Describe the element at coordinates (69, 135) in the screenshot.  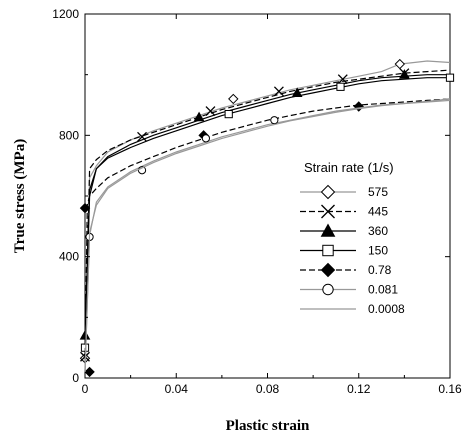
I see `y-tick-label: 800` at that location.